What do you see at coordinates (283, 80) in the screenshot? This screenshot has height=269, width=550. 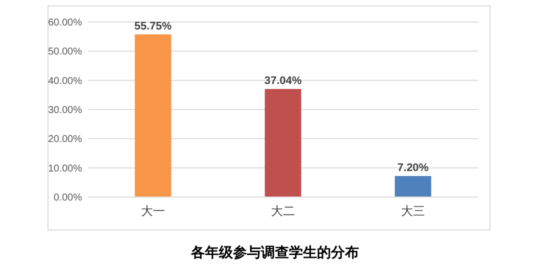 I see `data-label: 37.04%` at bounding box center [283, 80].